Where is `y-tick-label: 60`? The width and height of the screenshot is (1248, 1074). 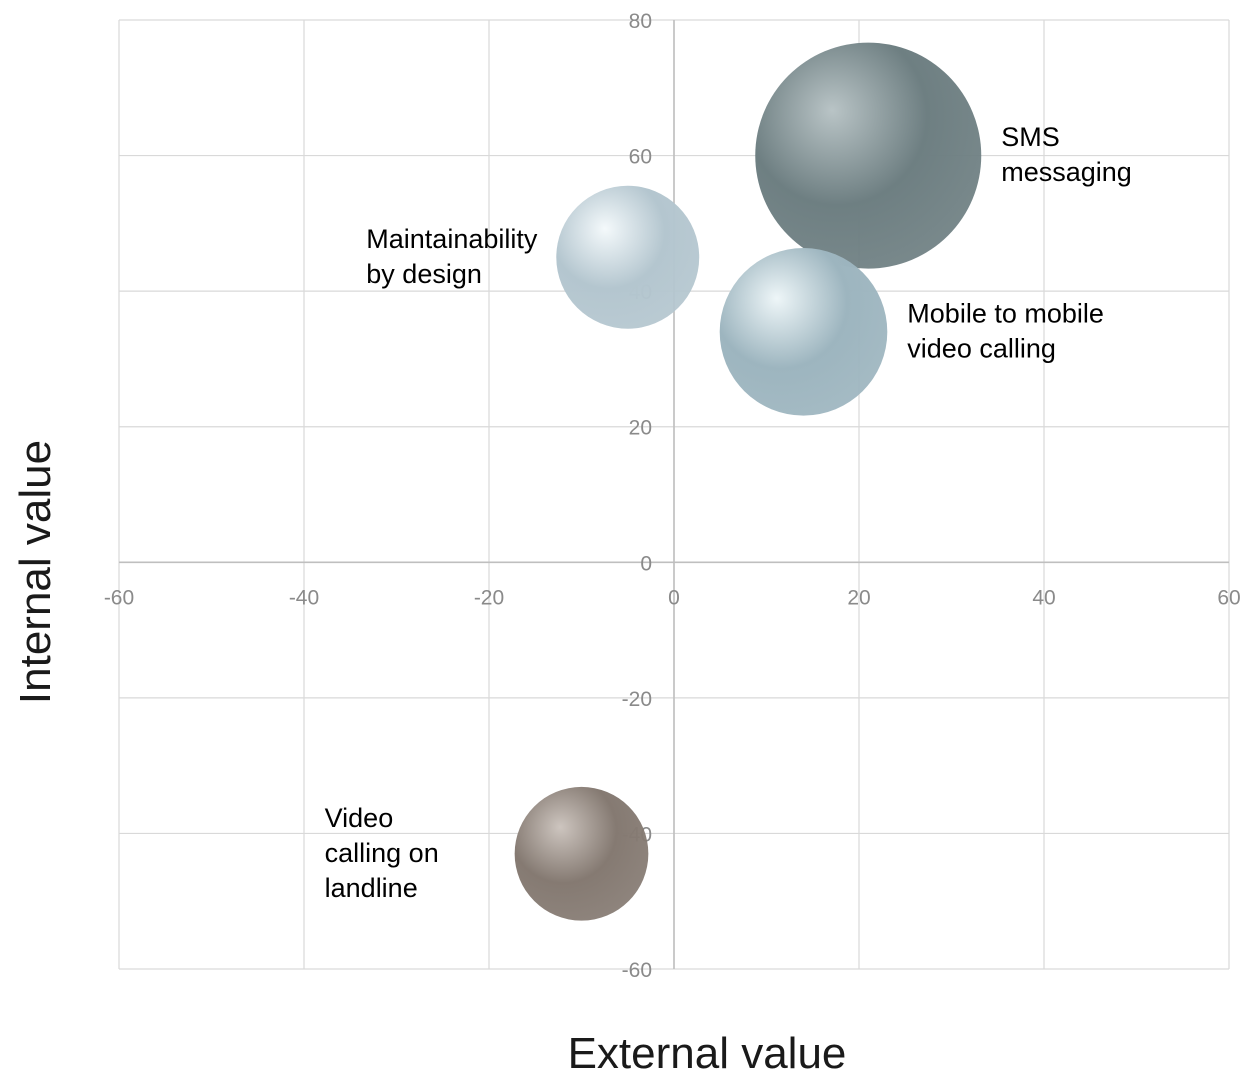
y-tick-label: 60 is located at coordinates (640, 157).